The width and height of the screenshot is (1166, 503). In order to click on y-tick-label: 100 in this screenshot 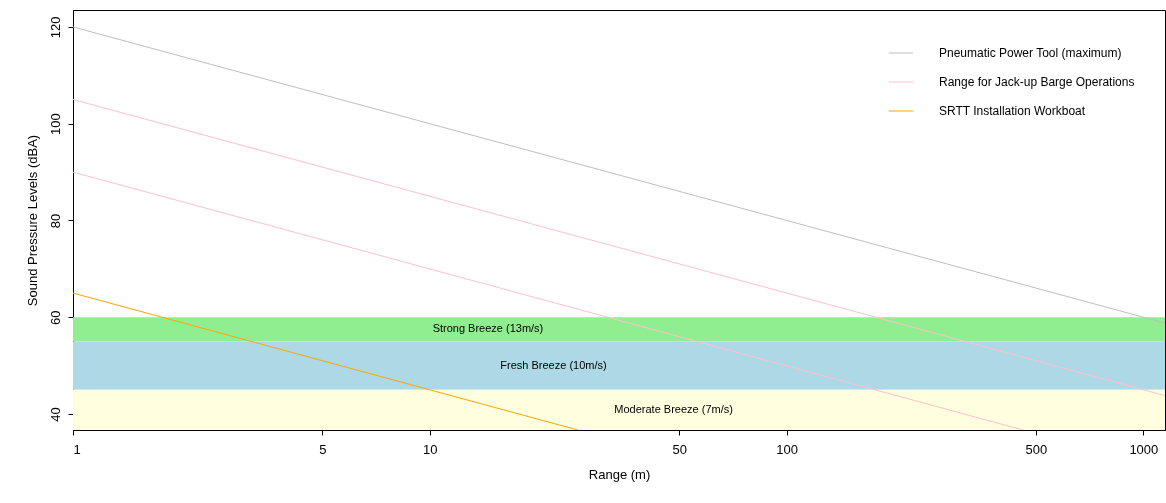, I will do `click(55, 124)`.